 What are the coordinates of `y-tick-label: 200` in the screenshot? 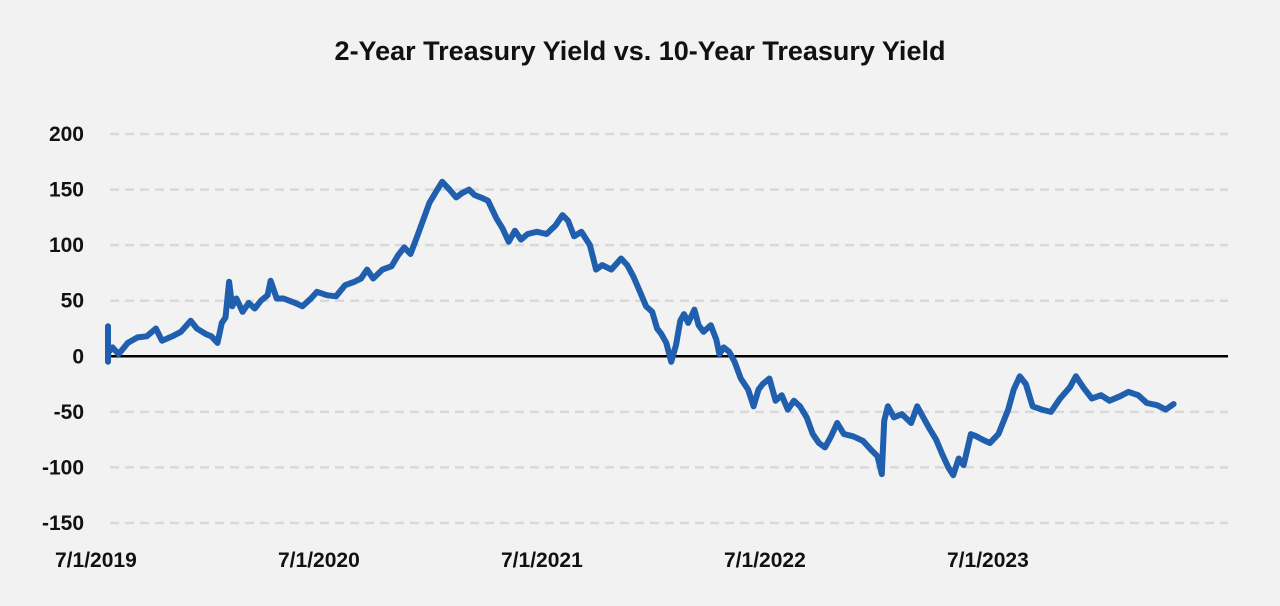 It's located at (66, 134).